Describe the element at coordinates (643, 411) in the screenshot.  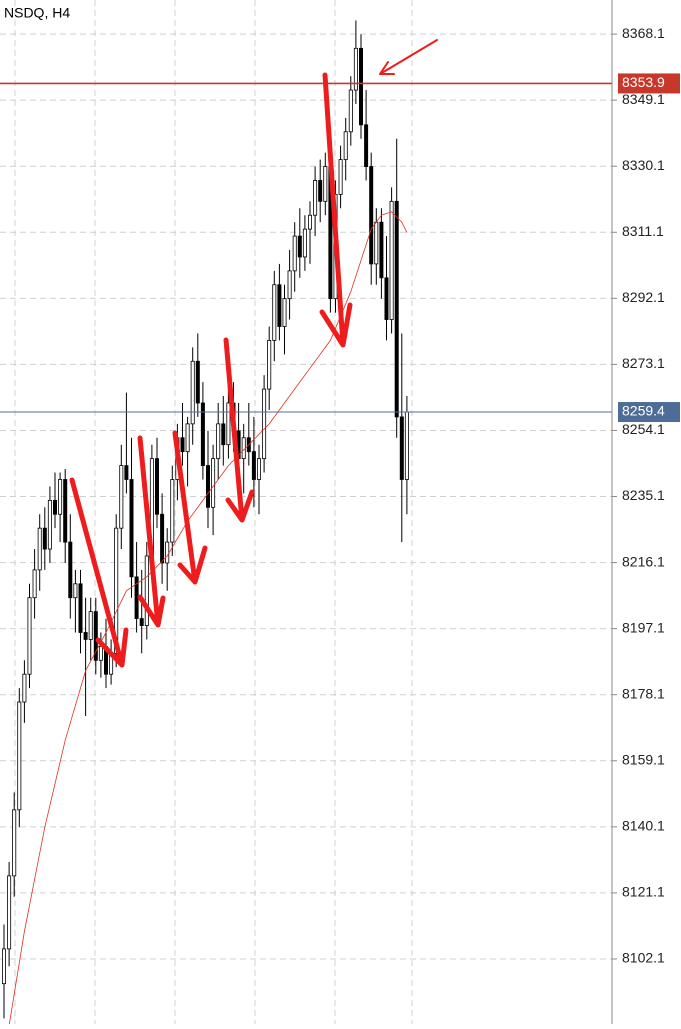
I see `price-label: 8259.4` at that location.